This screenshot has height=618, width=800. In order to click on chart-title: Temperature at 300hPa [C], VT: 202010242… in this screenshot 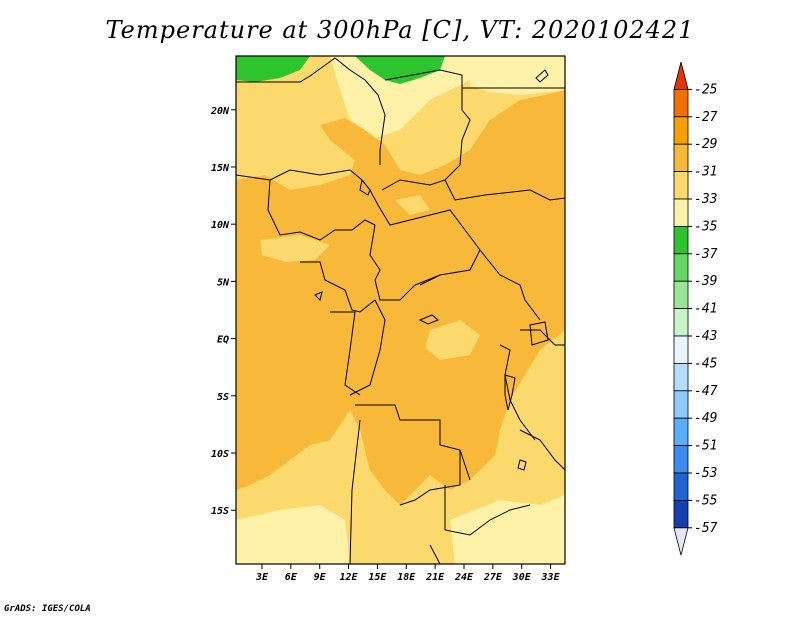, I will do `click(400, 30)`.